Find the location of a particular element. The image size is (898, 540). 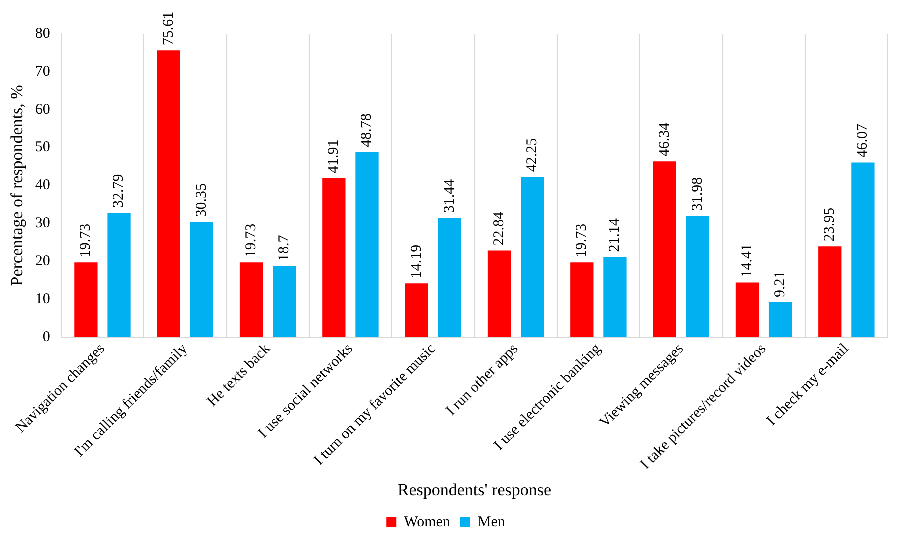

legend-label: Women is located at coordinates (427, 522).